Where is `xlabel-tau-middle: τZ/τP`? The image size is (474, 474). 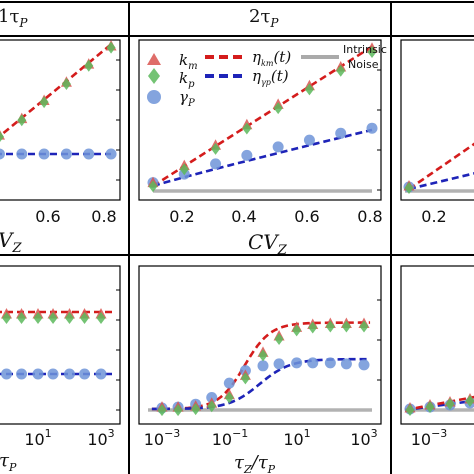
xlabel-tau-middle: τZ/τP is located at coordinates (255, 463).